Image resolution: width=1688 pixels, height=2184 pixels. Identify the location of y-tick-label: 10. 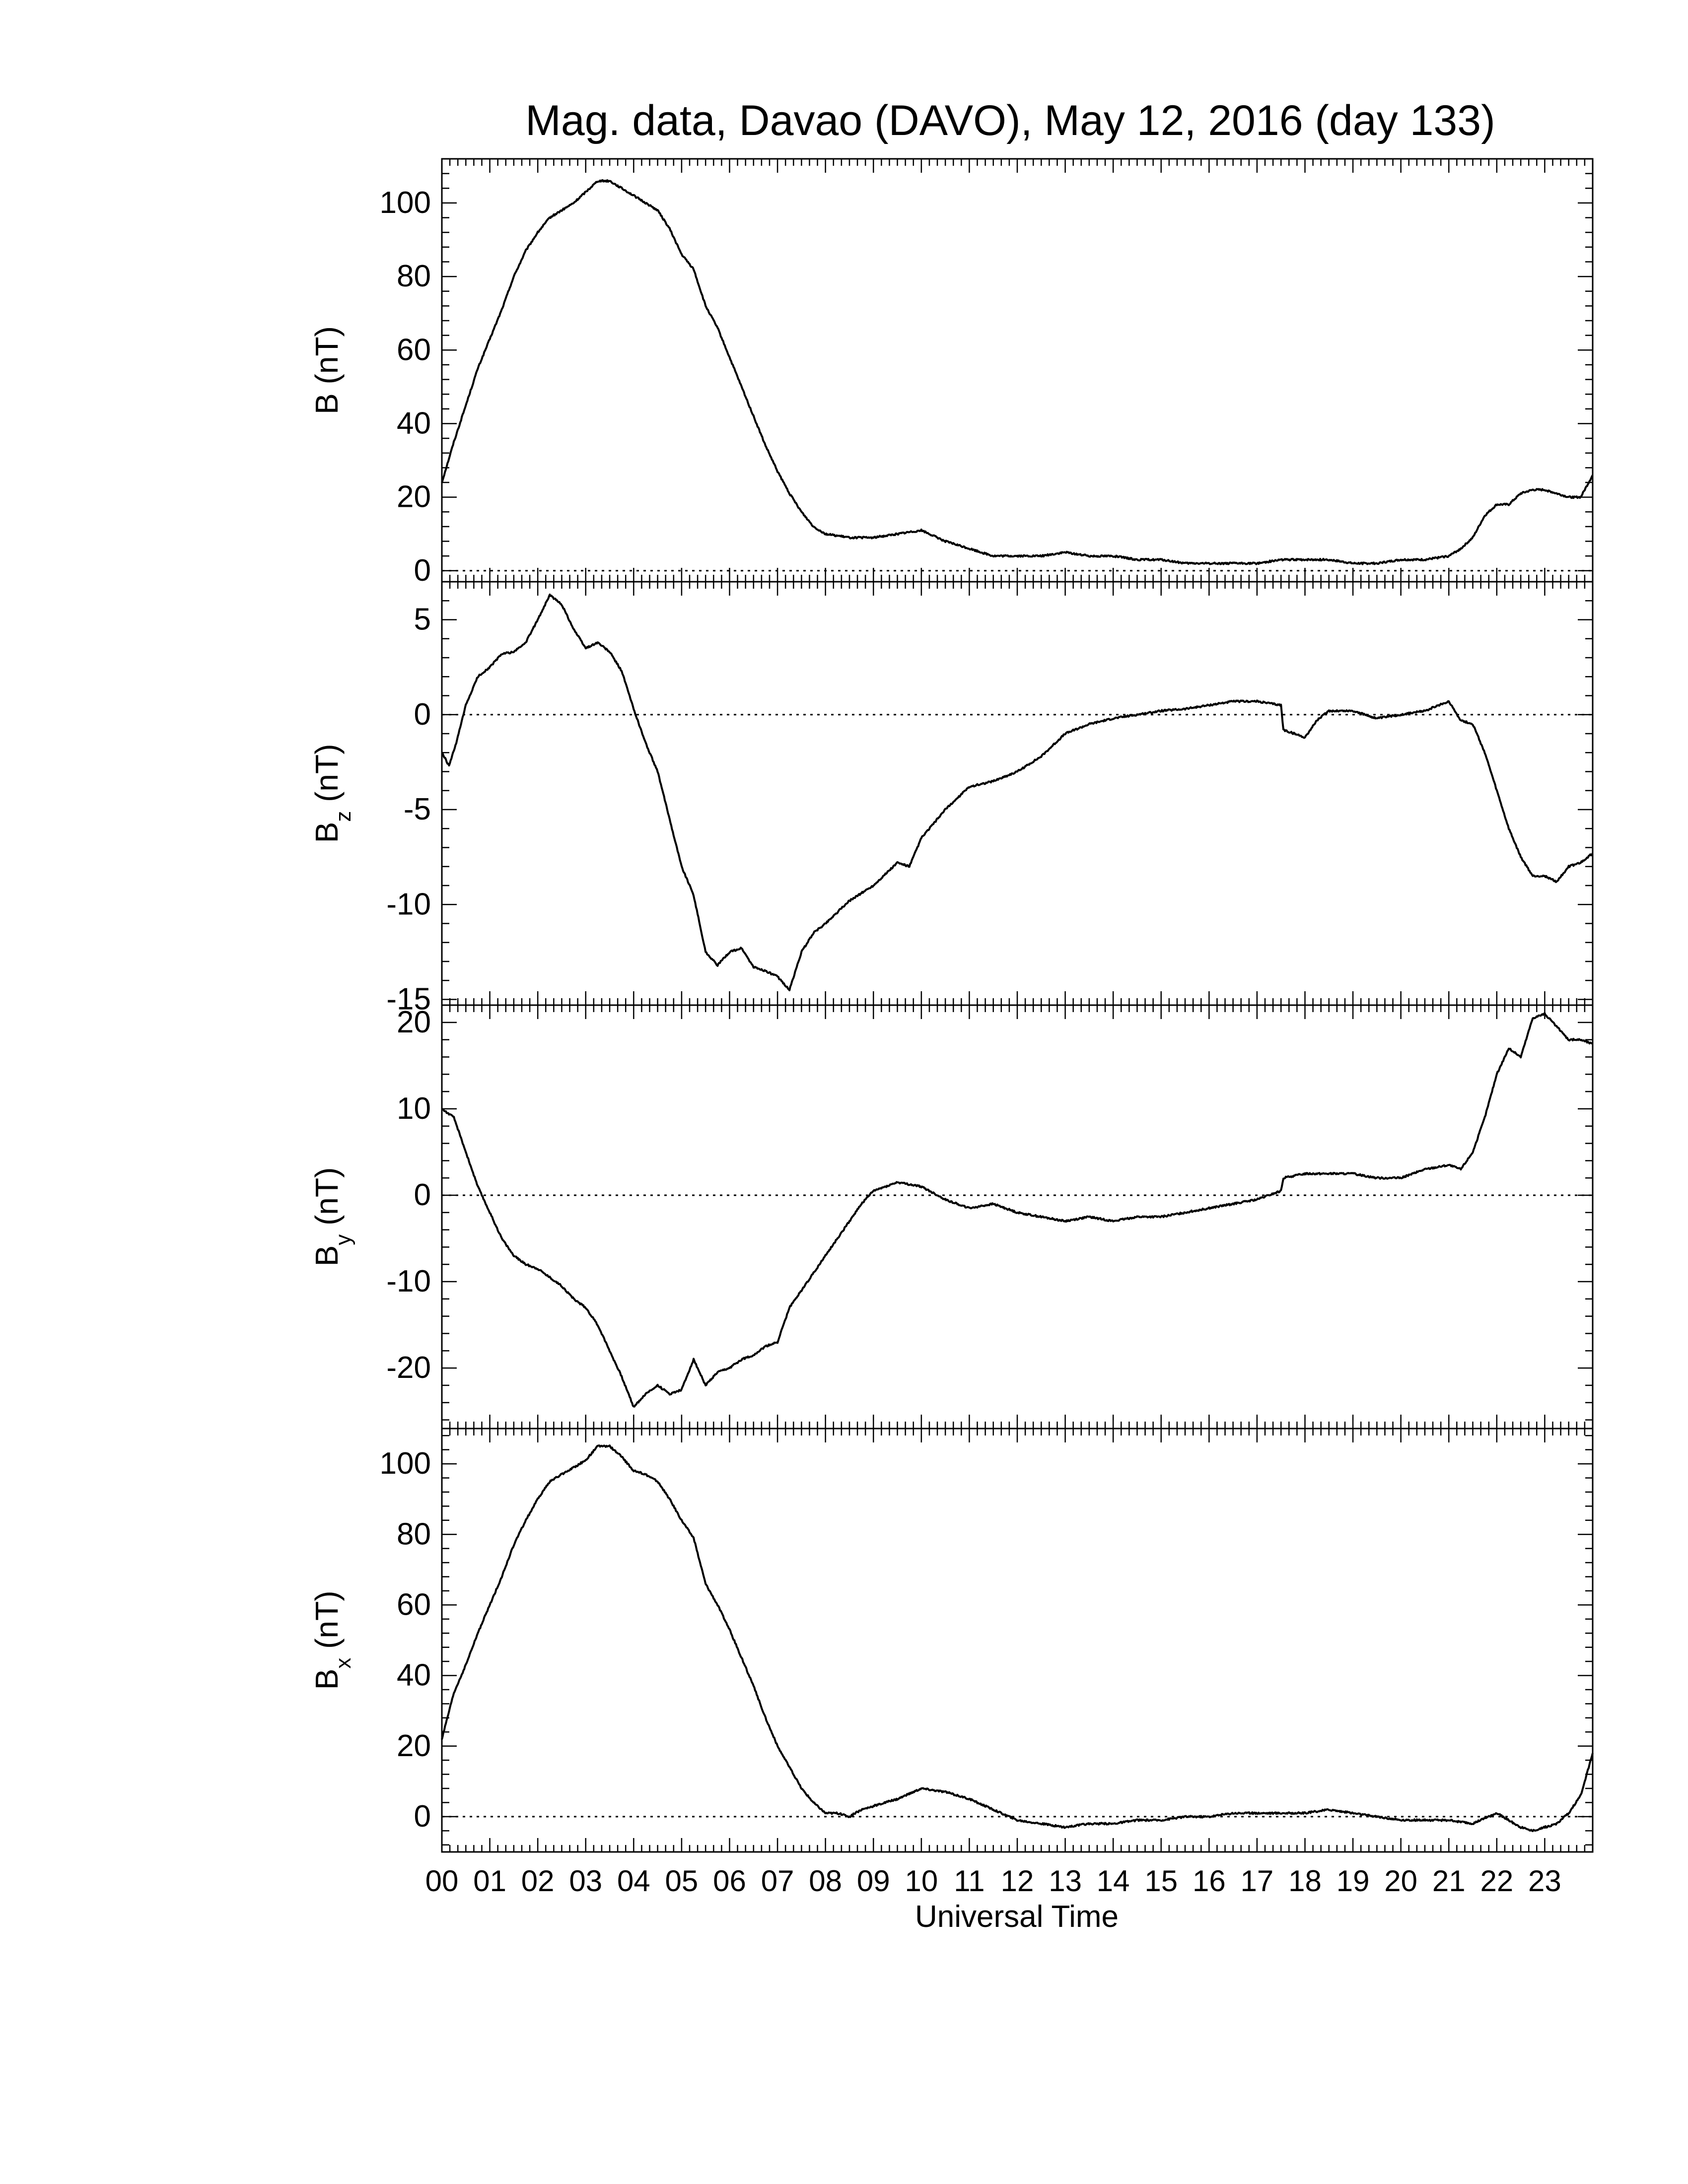
(414, 1109).